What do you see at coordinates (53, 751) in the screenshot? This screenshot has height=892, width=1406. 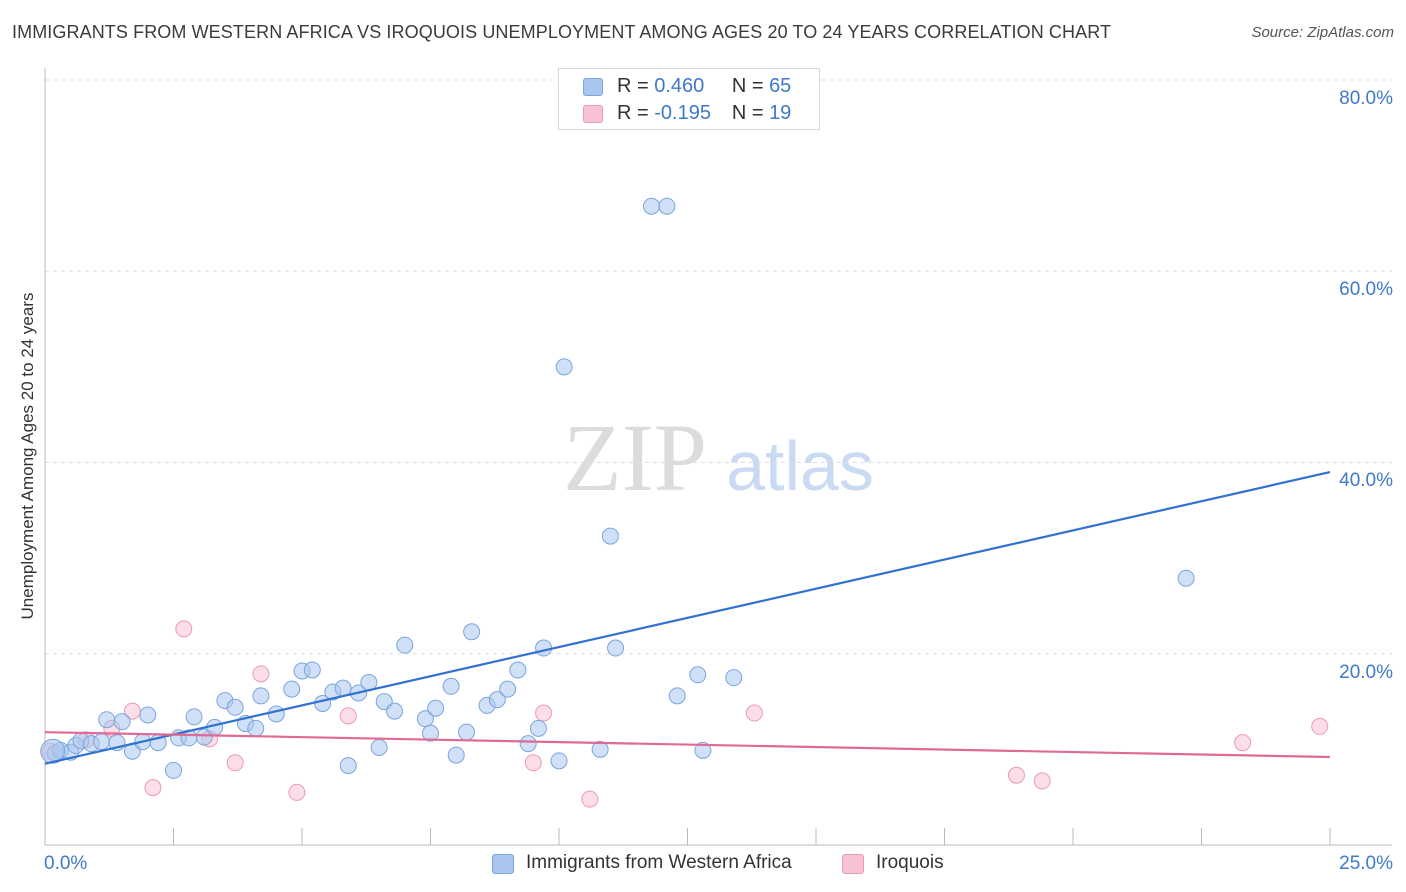 I see `western-africa-point-cluster` at bounding box center [53, 751].